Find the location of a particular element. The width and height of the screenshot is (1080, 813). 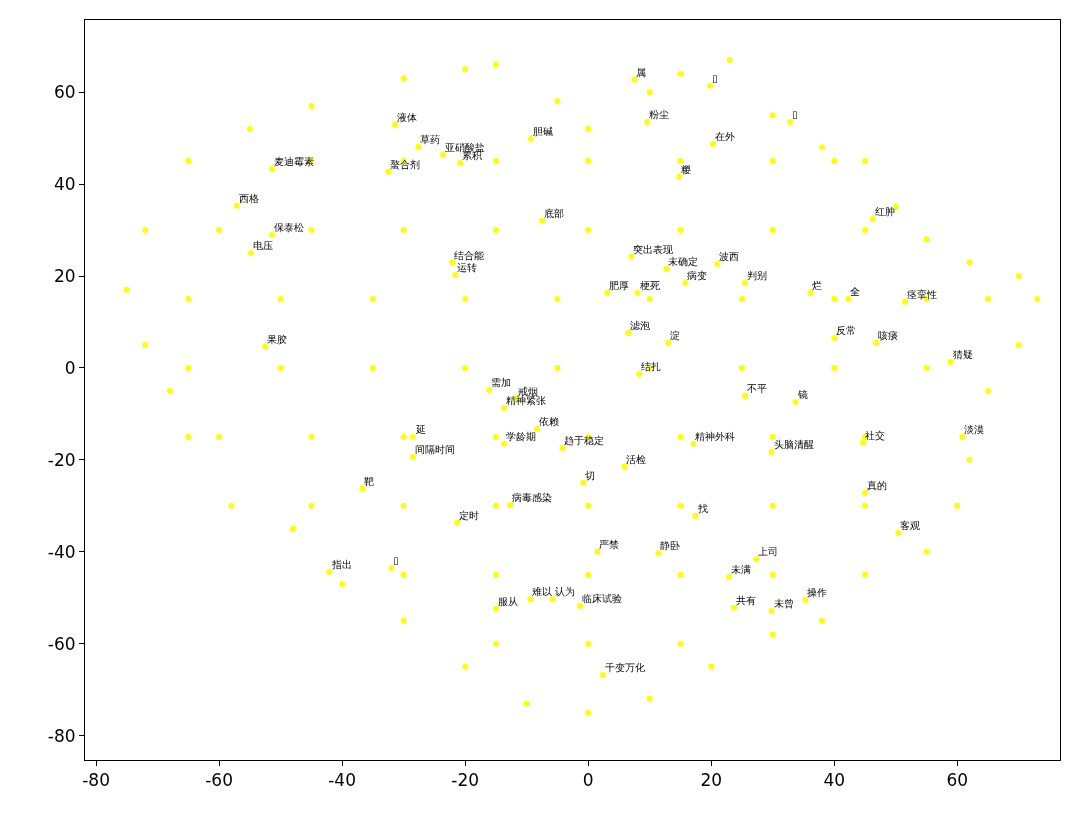

annotation: 认为 is located at coordinates (565, 591).